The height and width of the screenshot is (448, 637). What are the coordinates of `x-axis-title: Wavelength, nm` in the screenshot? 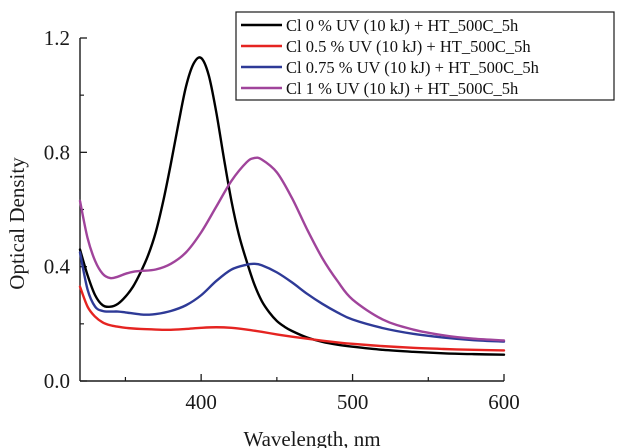 It's located at (311, 437).